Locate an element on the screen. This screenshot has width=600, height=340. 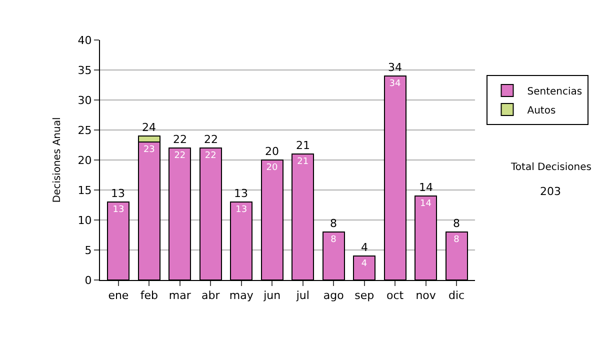
data-label: 14 is located at coordinates (426, 204).